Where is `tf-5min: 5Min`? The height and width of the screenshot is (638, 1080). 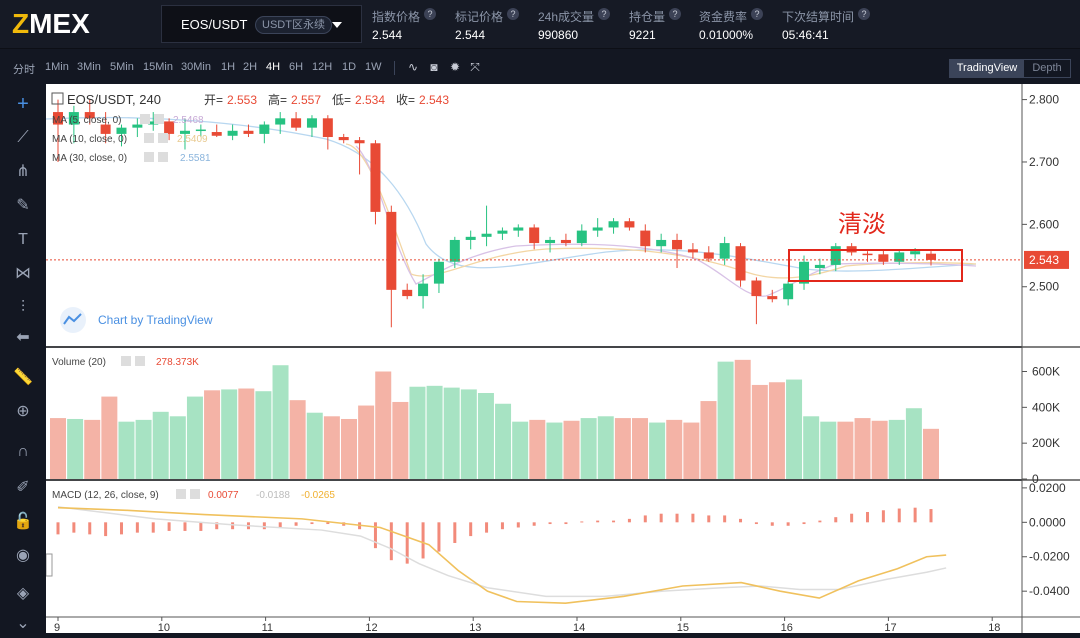
tf-5min: 5Min is located at coordinates (122, 67).